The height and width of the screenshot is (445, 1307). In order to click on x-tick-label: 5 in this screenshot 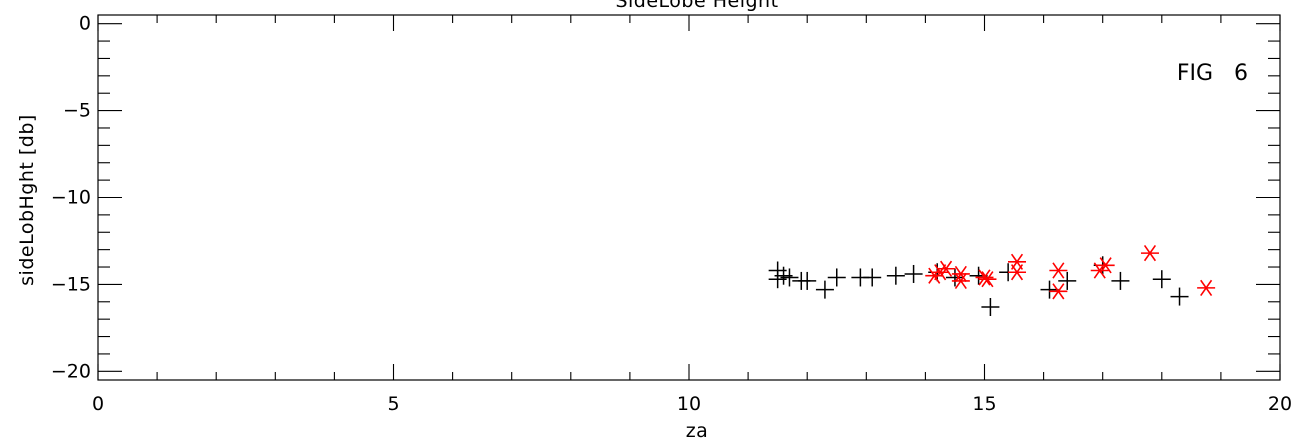, I will do `click(393, 404)`.